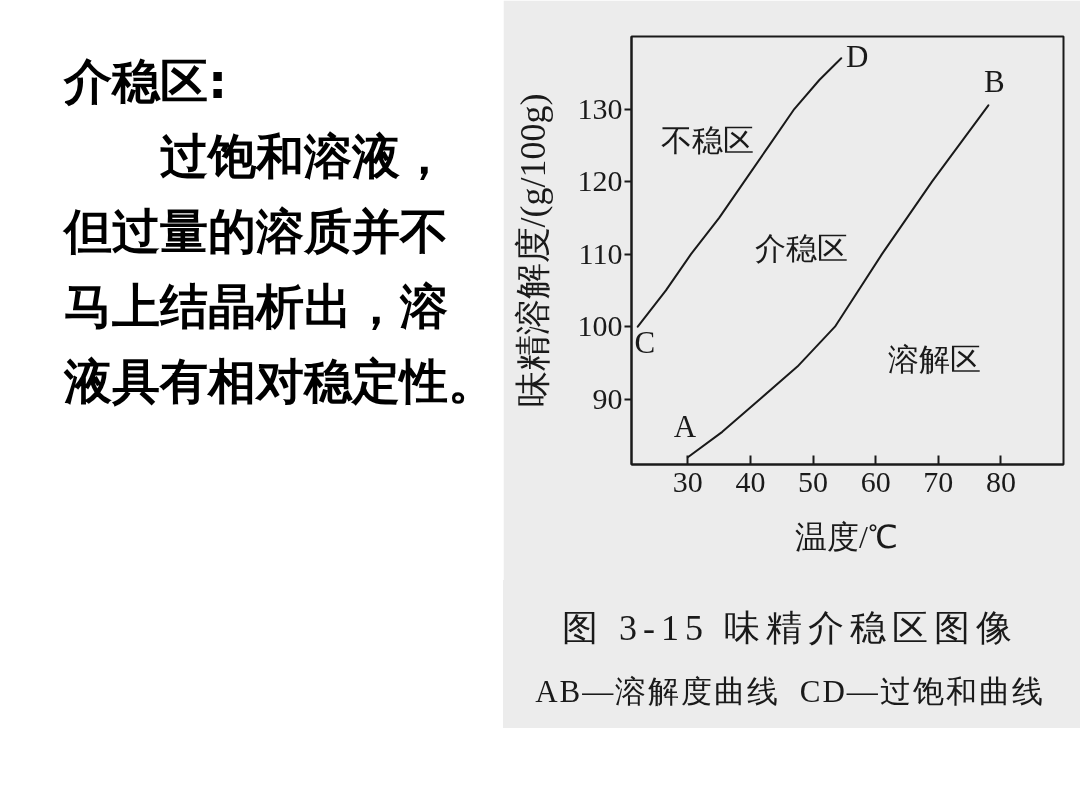  Describe the element at coordinates (600, 326) in the screenshot. I see `y-tick-label: 100` at that location.